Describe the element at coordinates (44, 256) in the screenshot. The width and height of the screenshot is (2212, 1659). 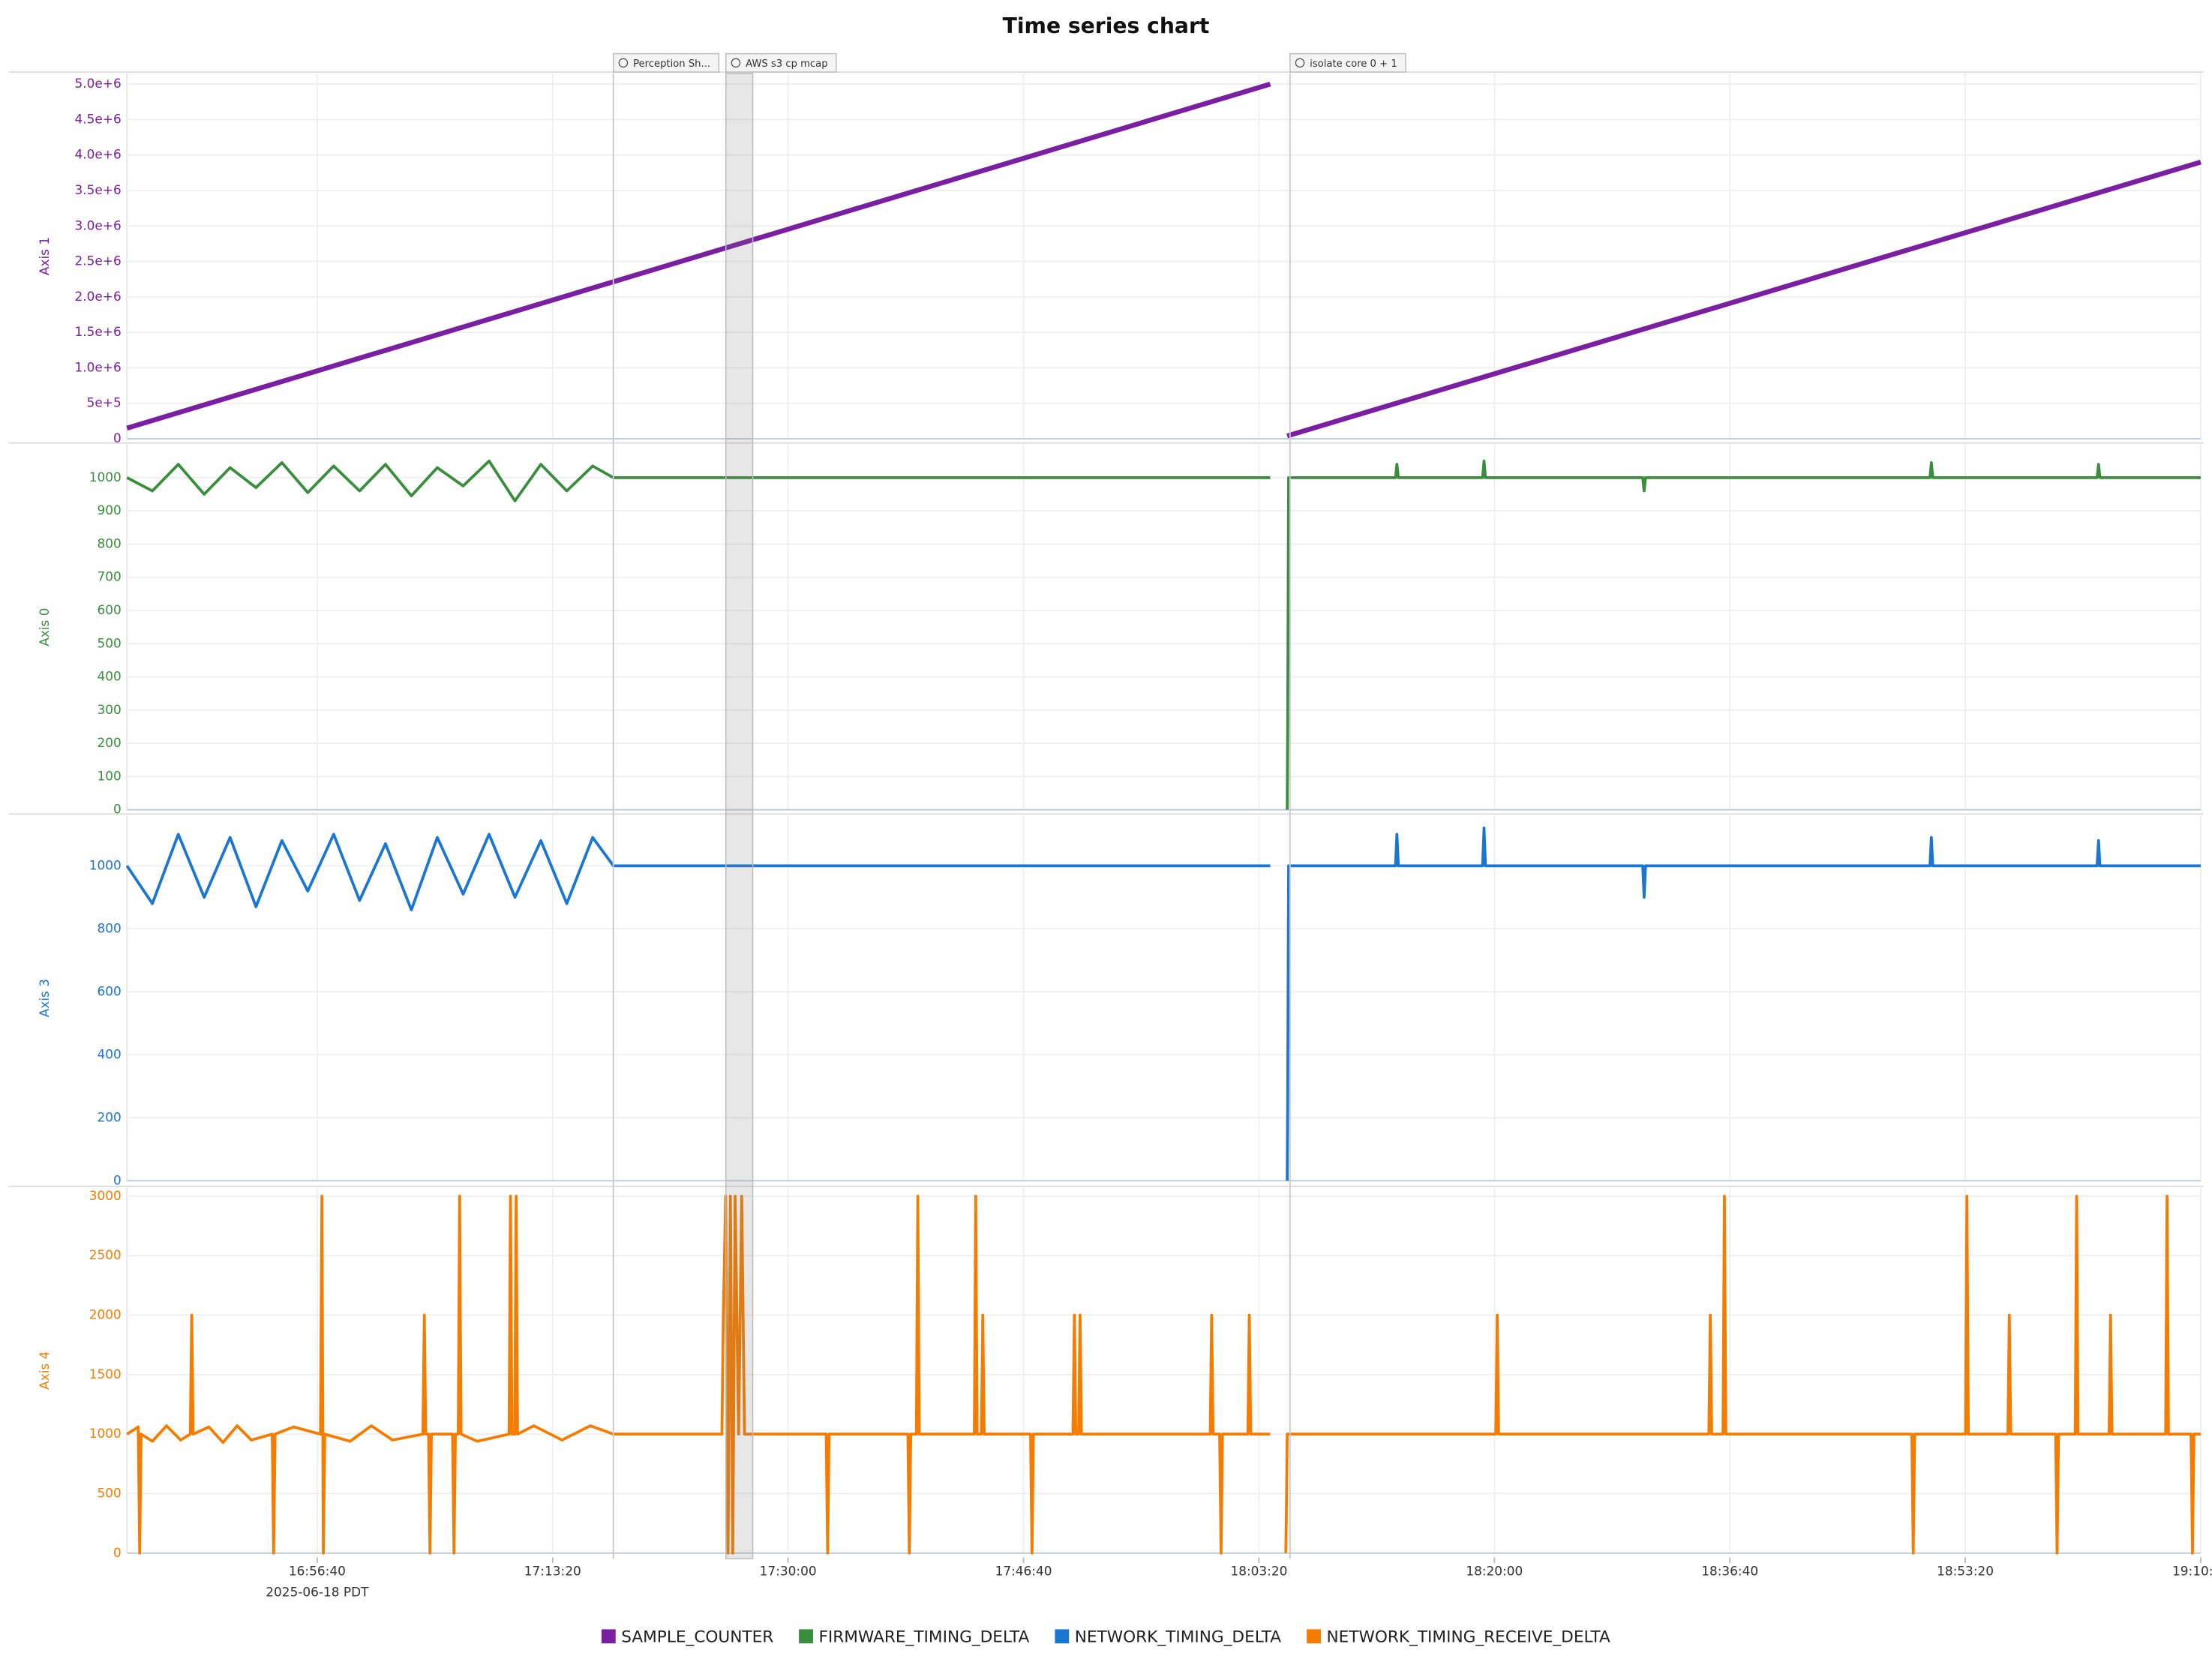
I see `y-axis-label: Axis 1` at that location.